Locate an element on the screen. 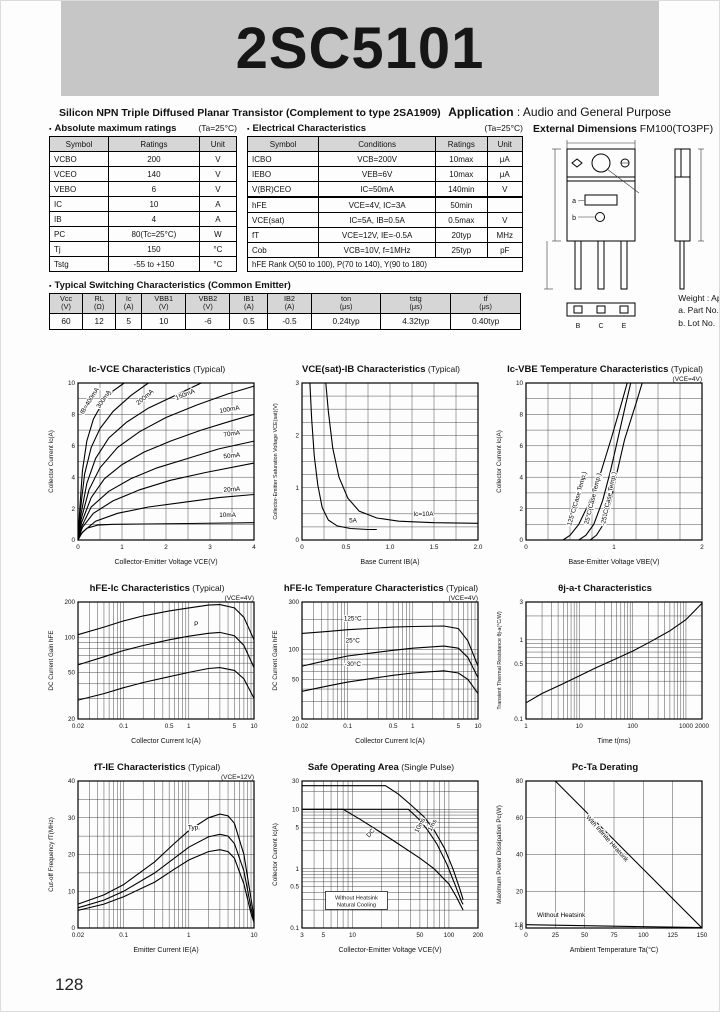 The width and height of the screenshot is (720, 1012). svg-text: 30 is located at coordinates (296, 781).